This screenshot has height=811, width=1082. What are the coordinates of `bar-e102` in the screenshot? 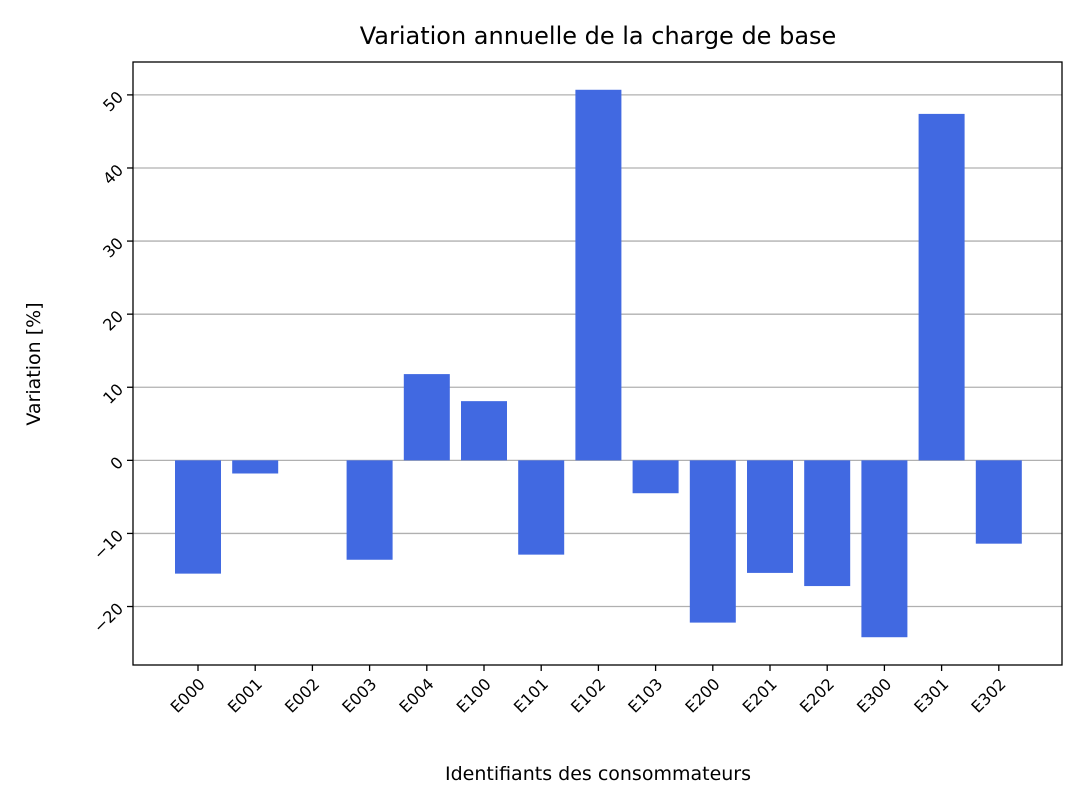 It's located at (598, 275).